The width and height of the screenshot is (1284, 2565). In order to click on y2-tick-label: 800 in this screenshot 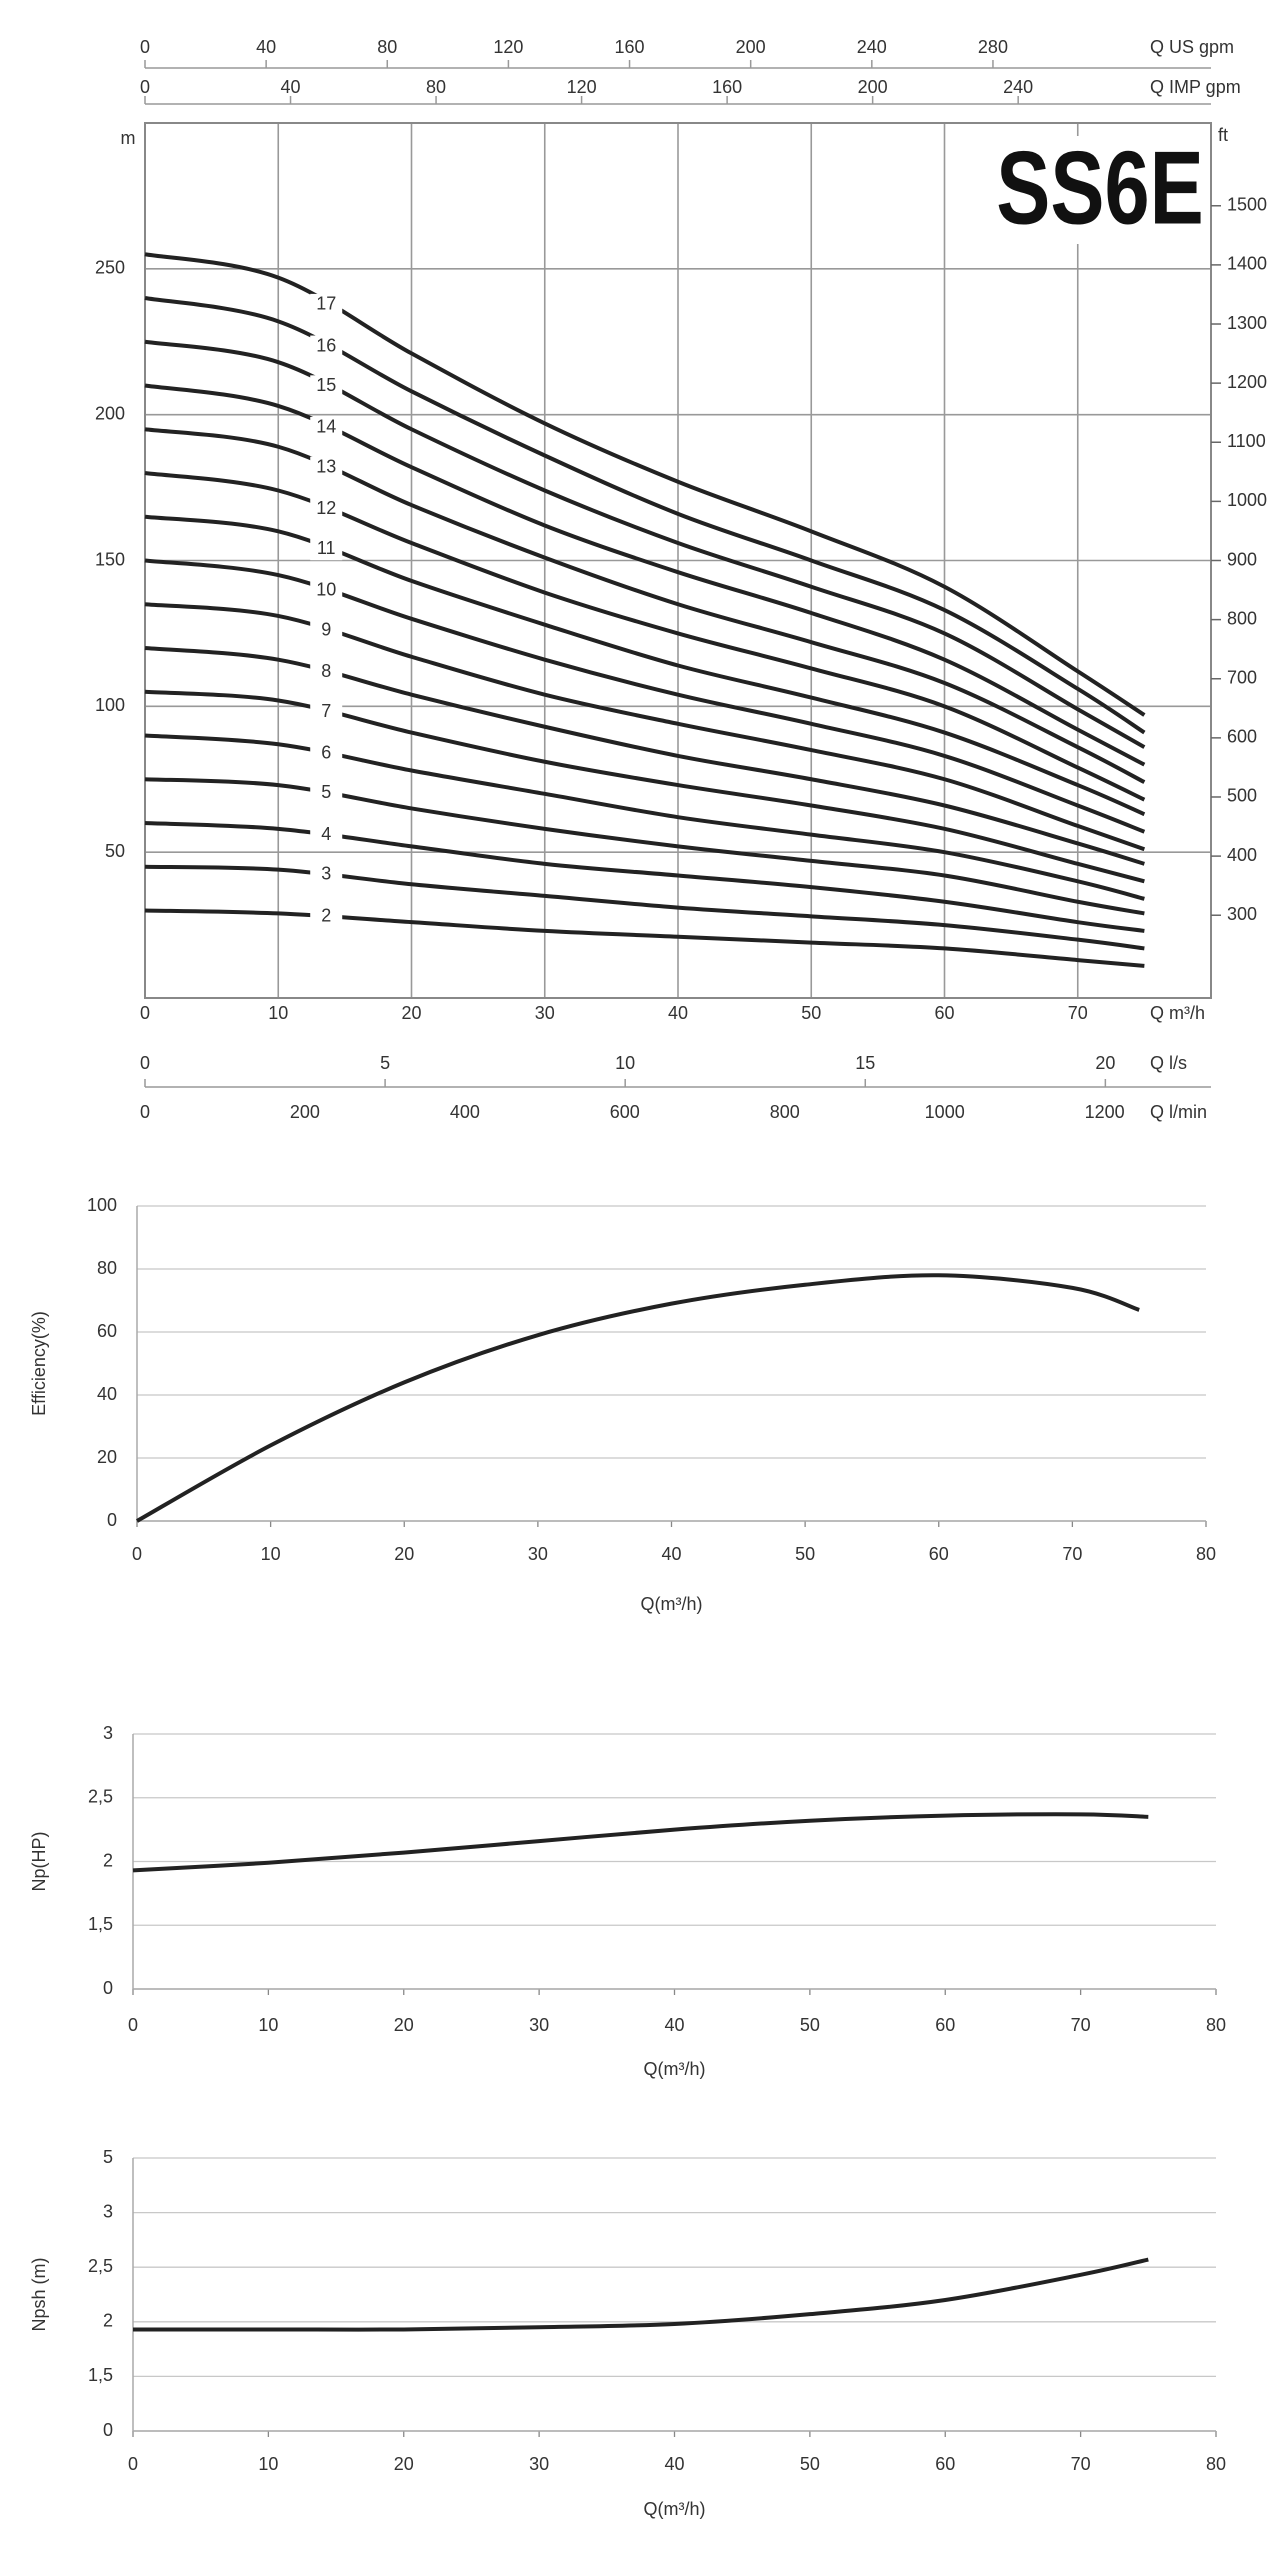, I will do `click(1242, 618)`.